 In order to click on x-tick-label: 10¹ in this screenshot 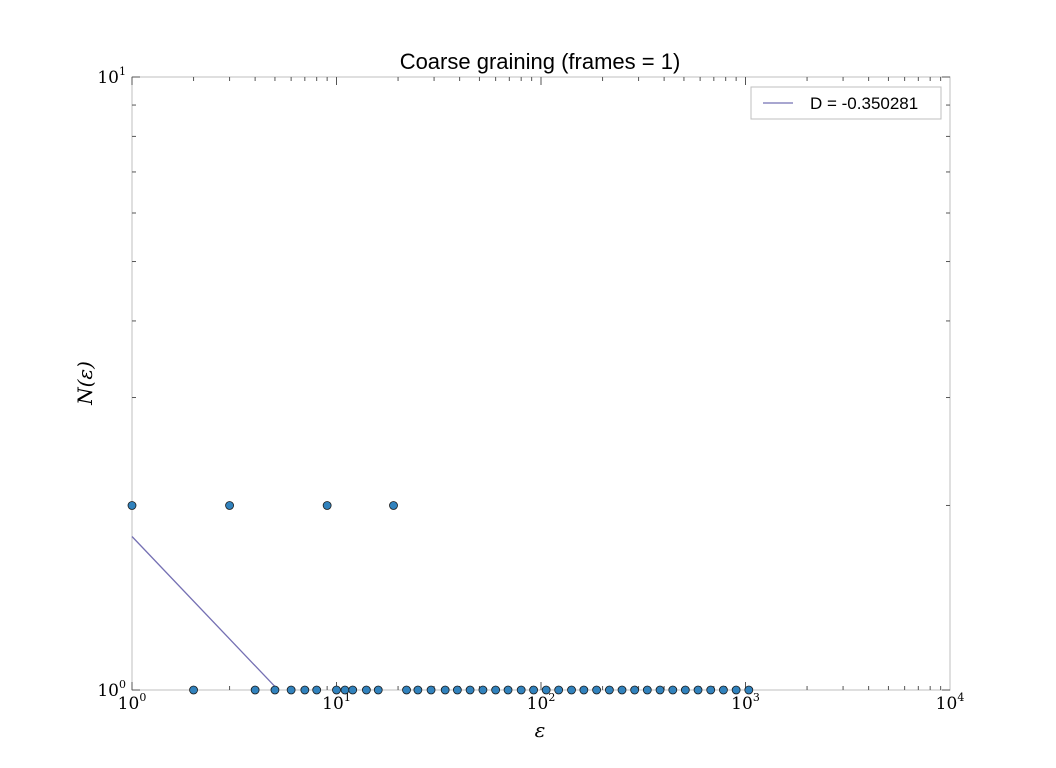, I will do `click(336, 702)`.